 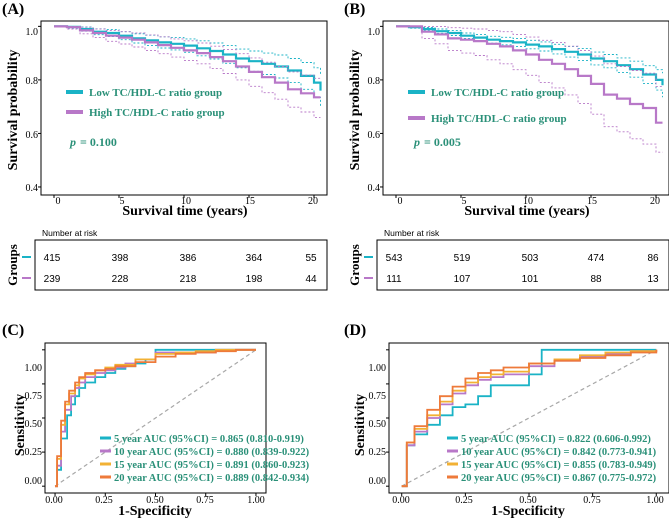 What do you see at coordinates (52, 279) in the screenshot?
I see `risk-cell: 239` at bounding box center [52, 279].